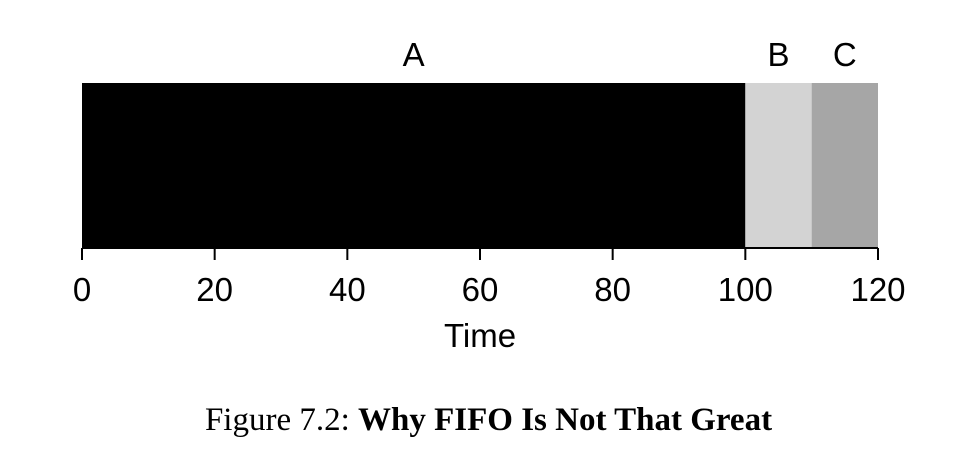 This screenshot has width=977, height=462. Describe the element at coordinates (414, 54) in the screenshot. I see `segment-label-a: A` at that location.